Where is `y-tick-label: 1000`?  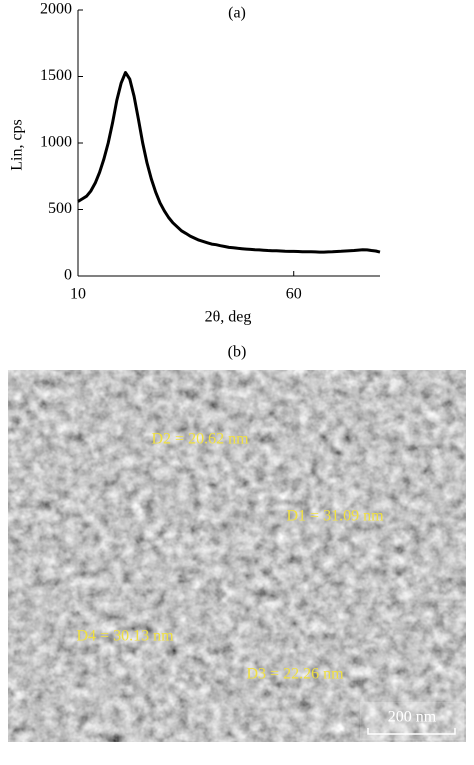 y-tick-label: 1000 is located at coordinates (56, 142).